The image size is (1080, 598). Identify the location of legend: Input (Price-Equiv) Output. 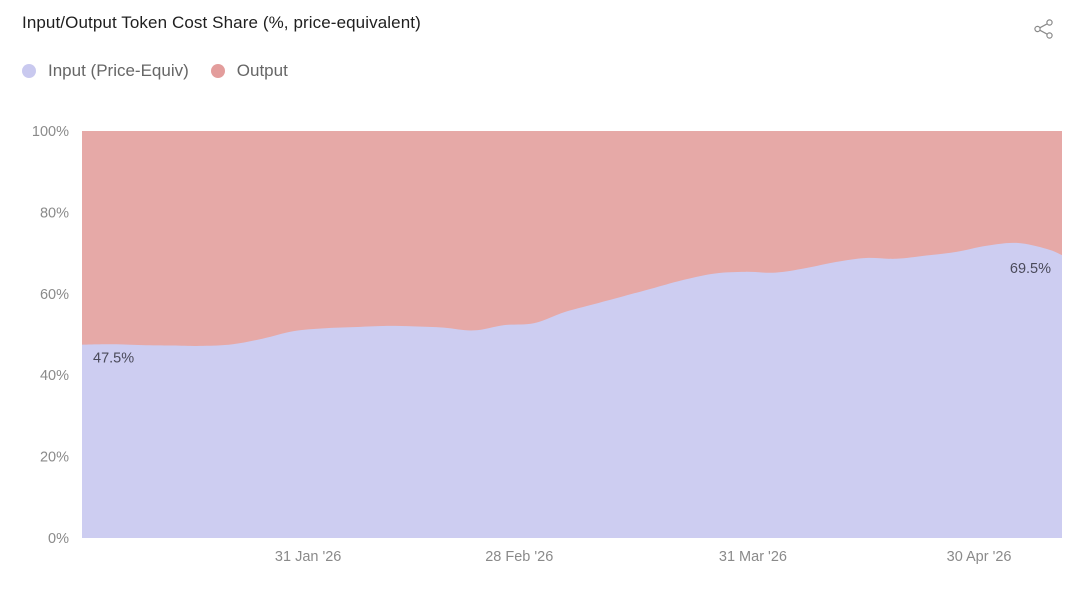
(166, 71).